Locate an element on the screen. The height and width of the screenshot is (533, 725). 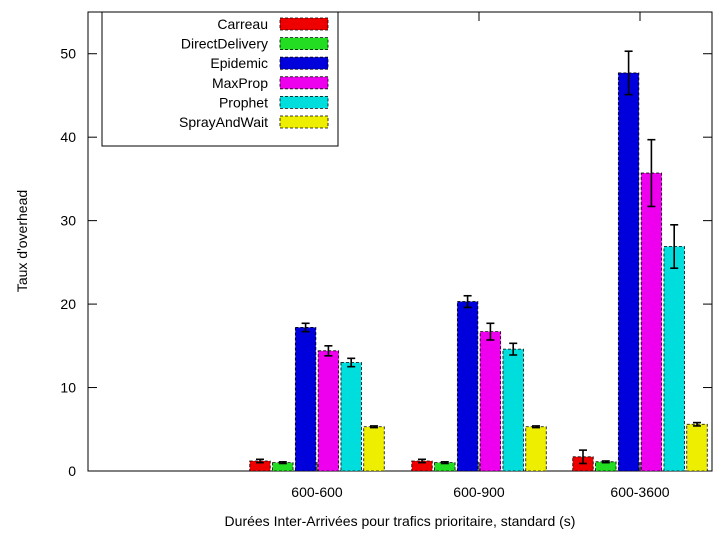
legend-swatch-prophet is located at coordinates (304, 102).